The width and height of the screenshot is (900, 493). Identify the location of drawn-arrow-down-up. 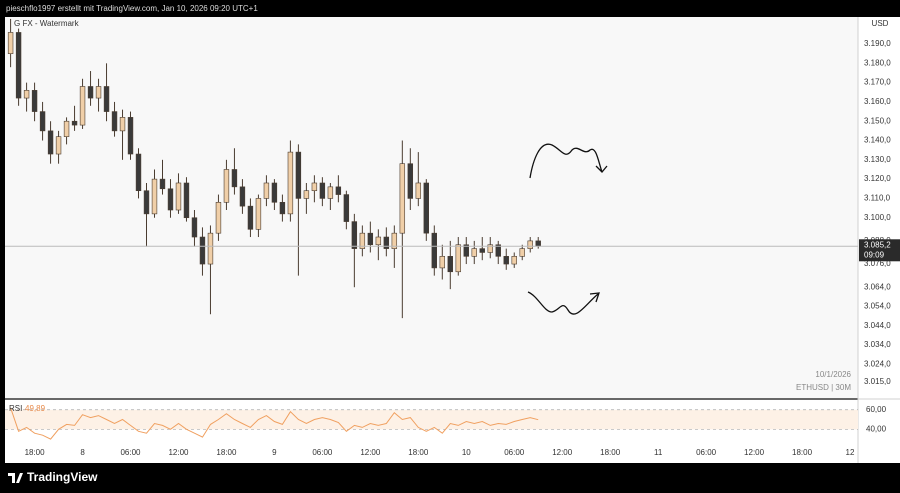
(563, 303).